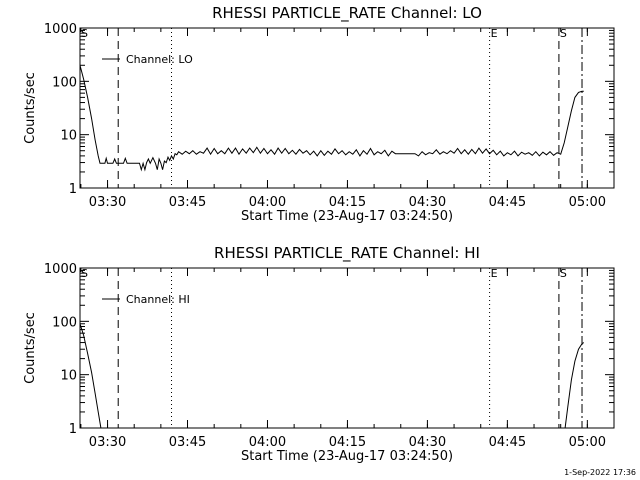 This screenshot has height=480, width=640. Describe the element at coordinates (347, 253) in the screenshot. I see `chart-title: RHESSI PARTICLE_RATE Channel: HI` at that location.